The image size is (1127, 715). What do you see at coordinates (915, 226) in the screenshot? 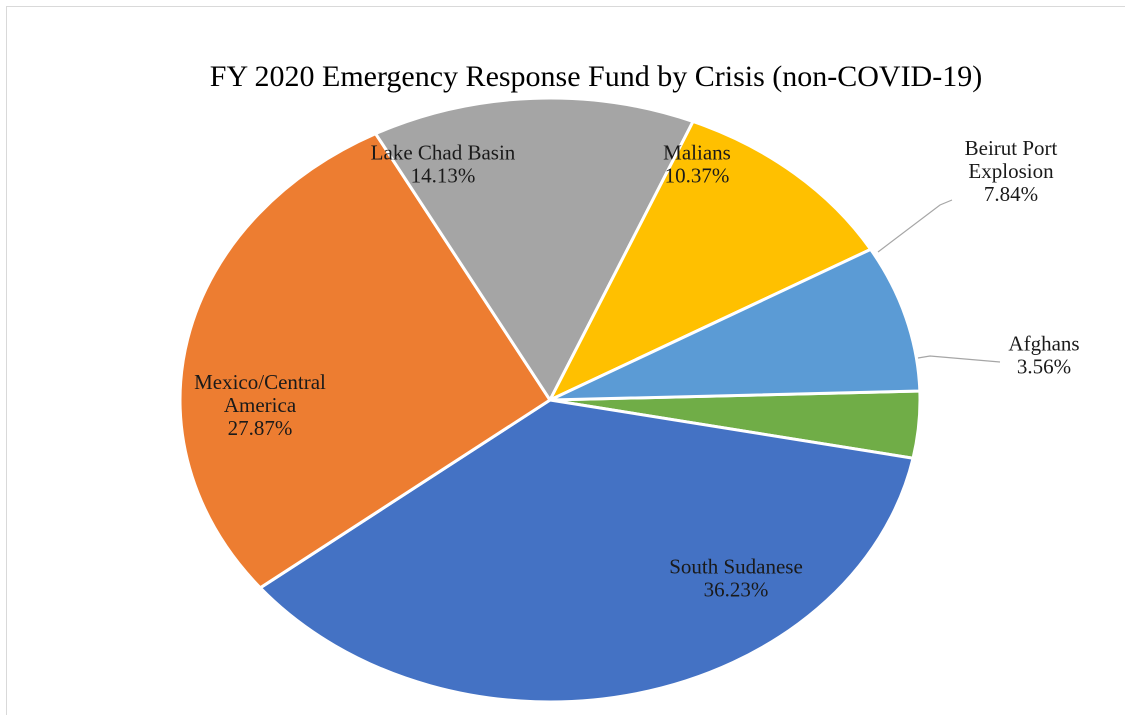
I see `leader-line-beirut-port-explosion` at bounding box center [915, 226].